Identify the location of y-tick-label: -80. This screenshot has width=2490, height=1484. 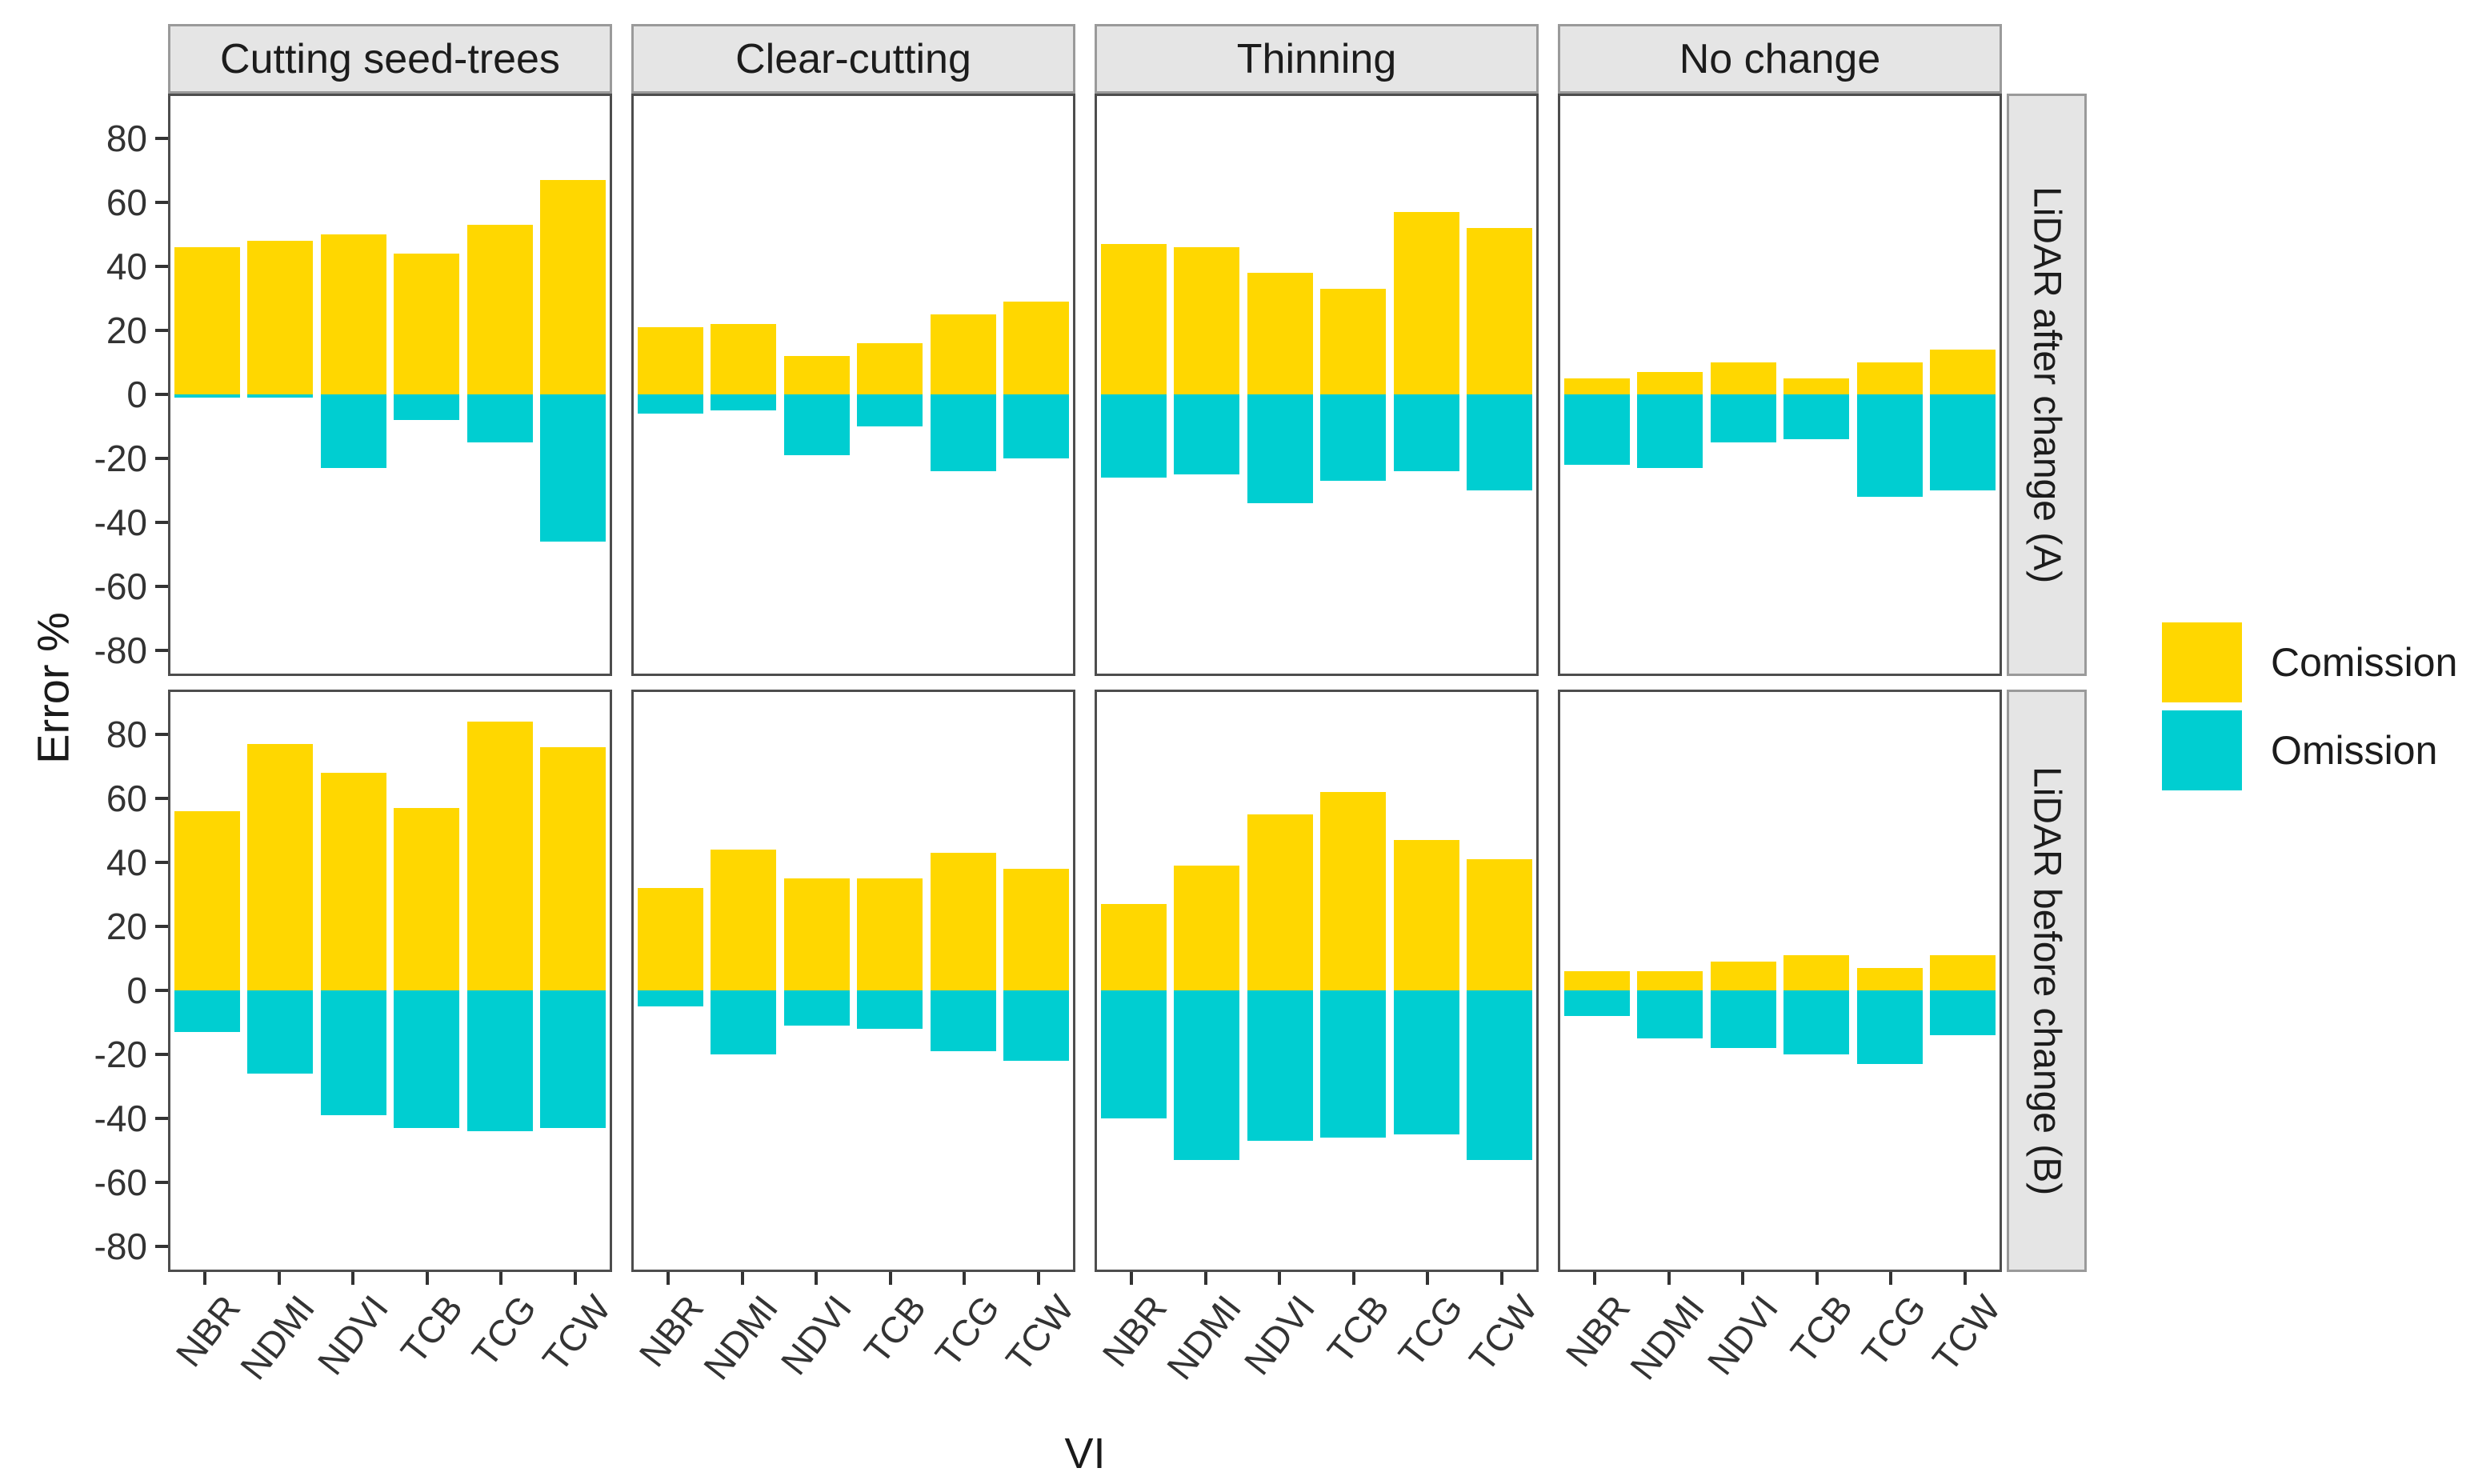
(121, 650).